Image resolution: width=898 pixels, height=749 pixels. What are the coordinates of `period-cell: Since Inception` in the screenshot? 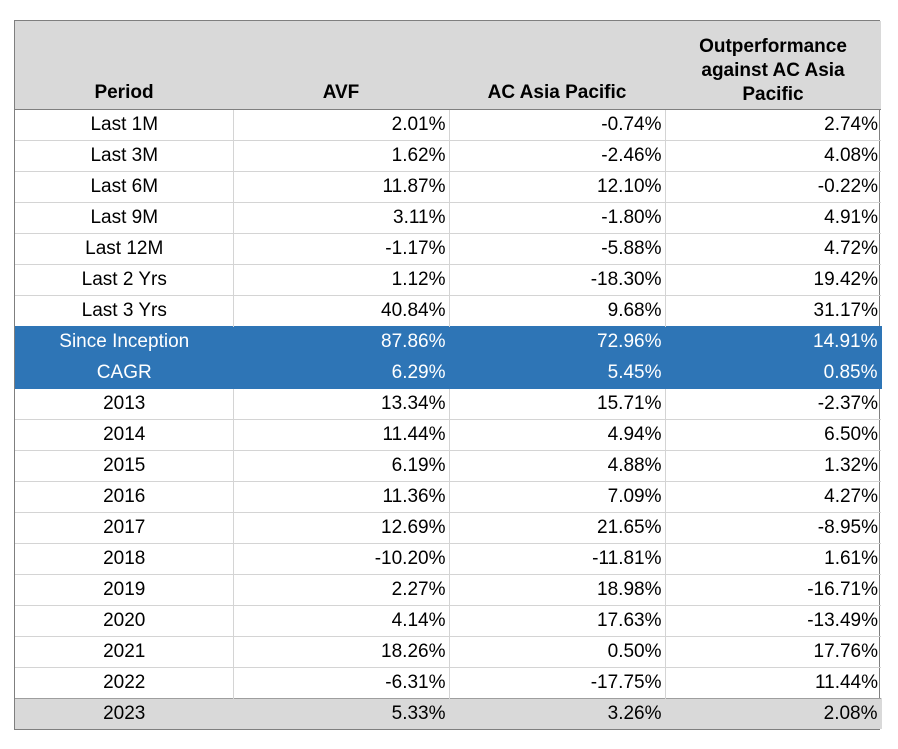 It's located at (124, 342).